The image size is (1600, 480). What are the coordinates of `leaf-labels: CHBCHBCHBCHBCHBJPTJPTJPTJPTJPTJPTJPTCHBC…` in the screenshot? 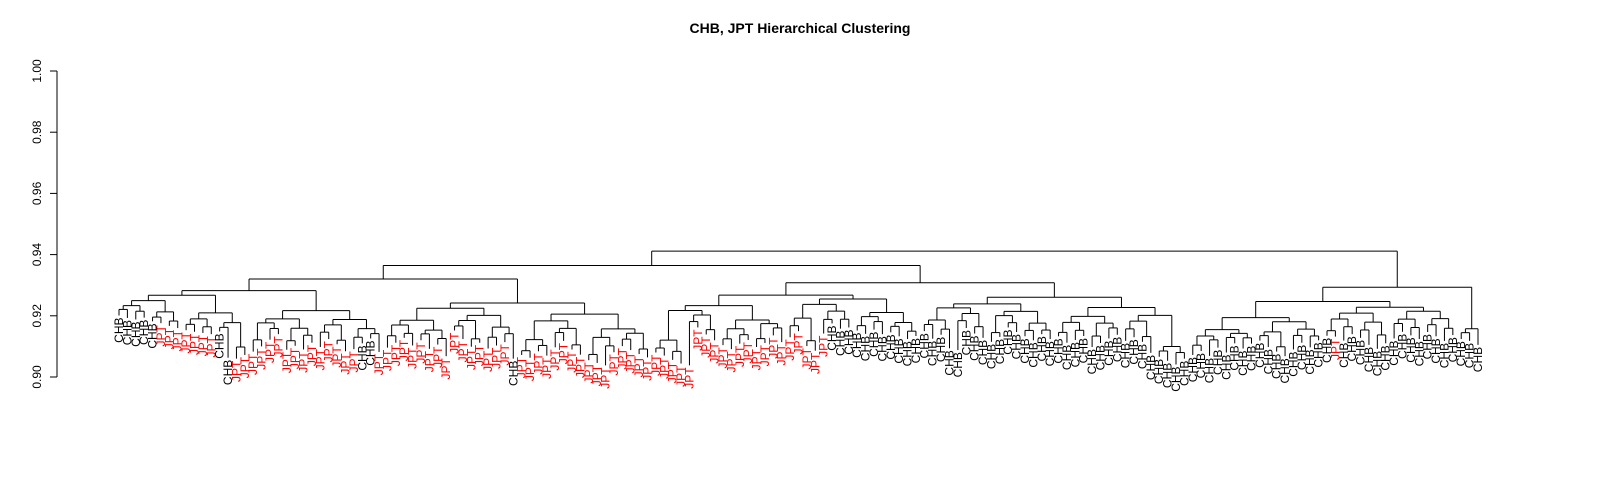 It's located at (798, 354).